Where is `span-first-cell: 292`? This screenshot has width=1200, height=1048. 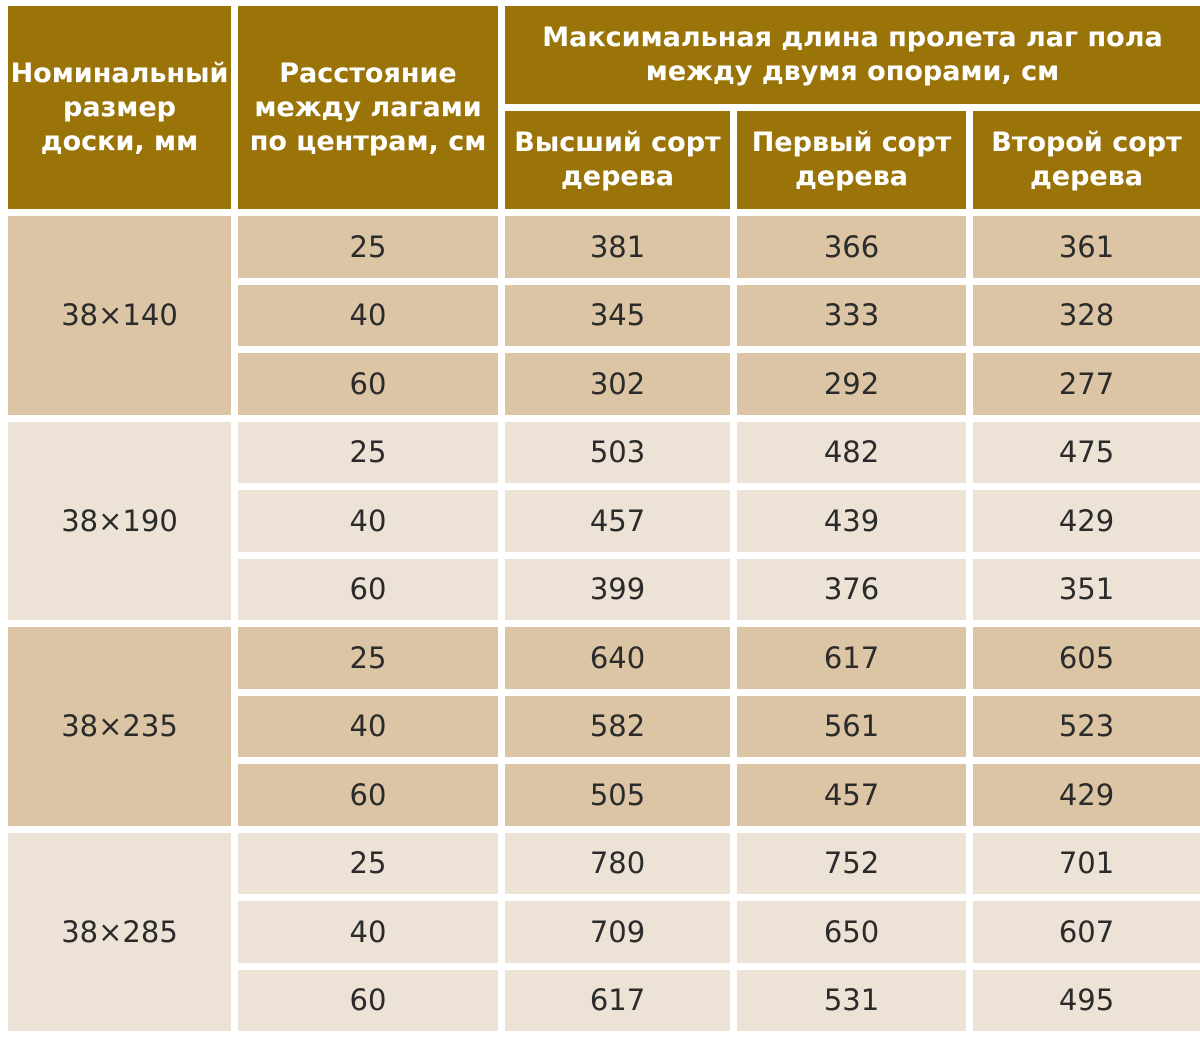
span-first-cell: 292 is located at coordinates (851, 384).